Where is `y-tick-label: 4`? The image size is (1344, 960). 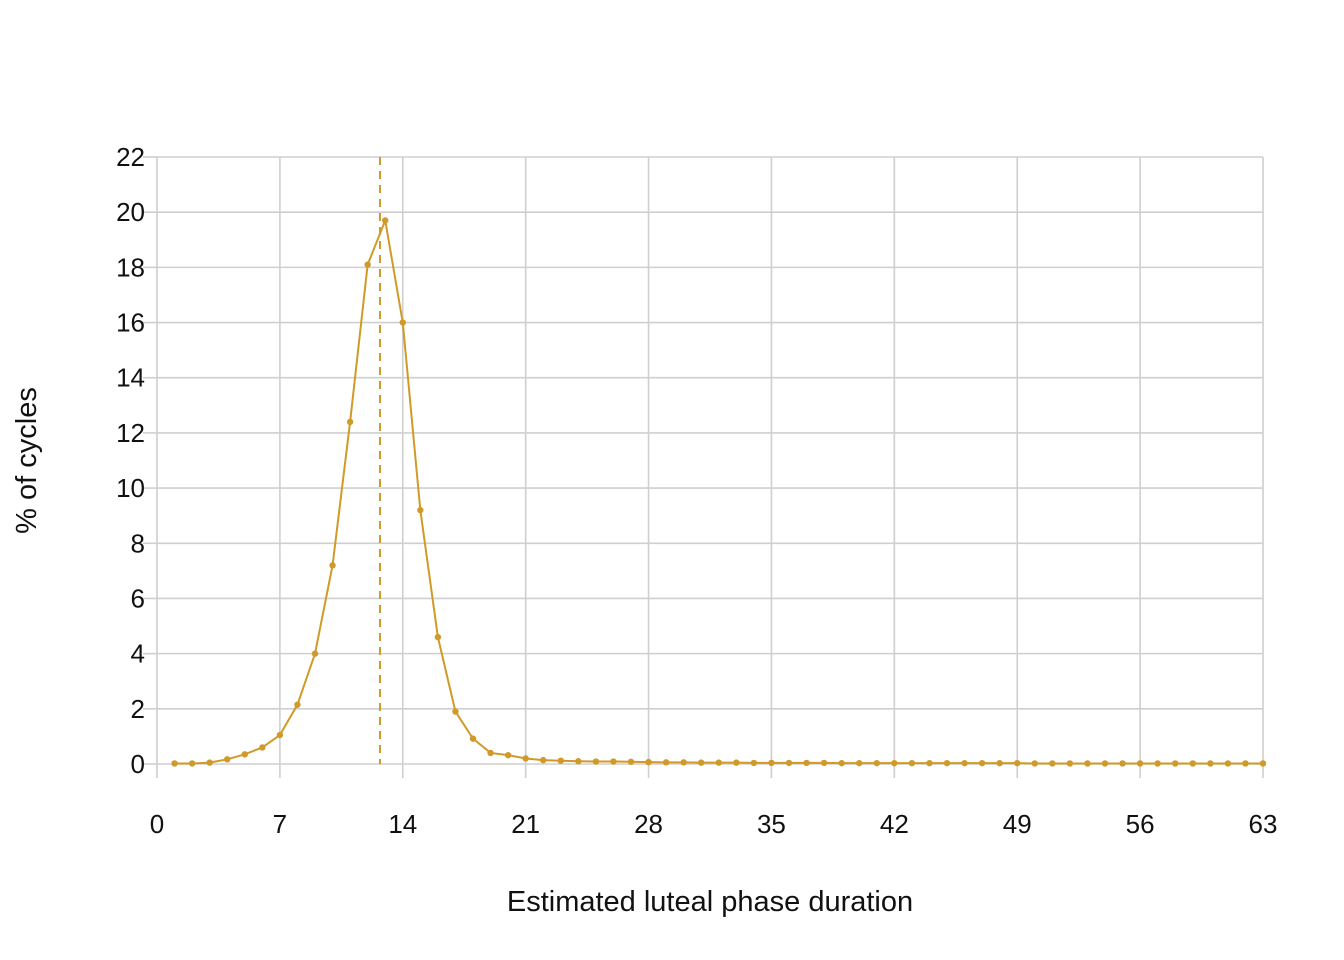
y-tick-label: 4 is located at coordinates (138, 654).